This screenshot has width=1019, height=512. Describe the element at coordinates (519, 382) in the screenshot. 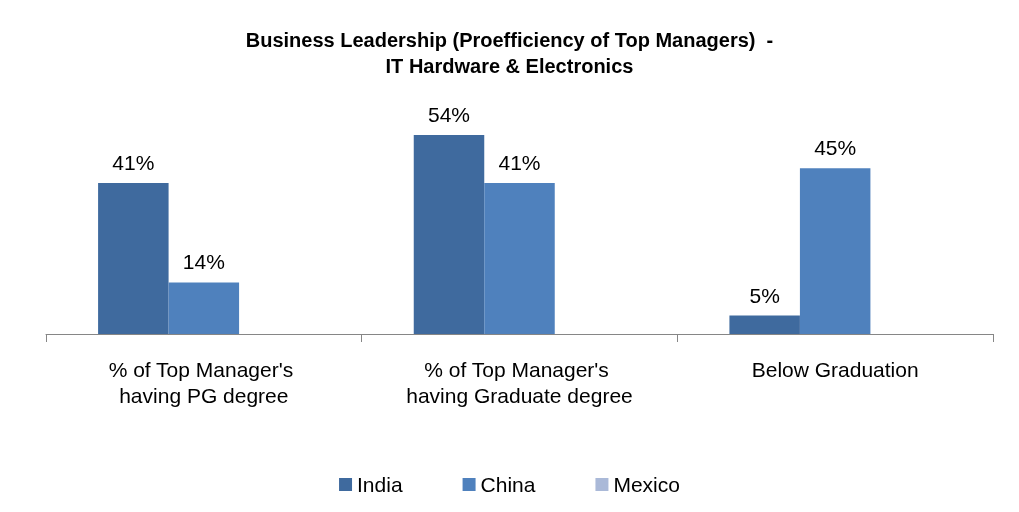

I see `x-tick-label: % of Top Manager's having Graduate degree` at that location.